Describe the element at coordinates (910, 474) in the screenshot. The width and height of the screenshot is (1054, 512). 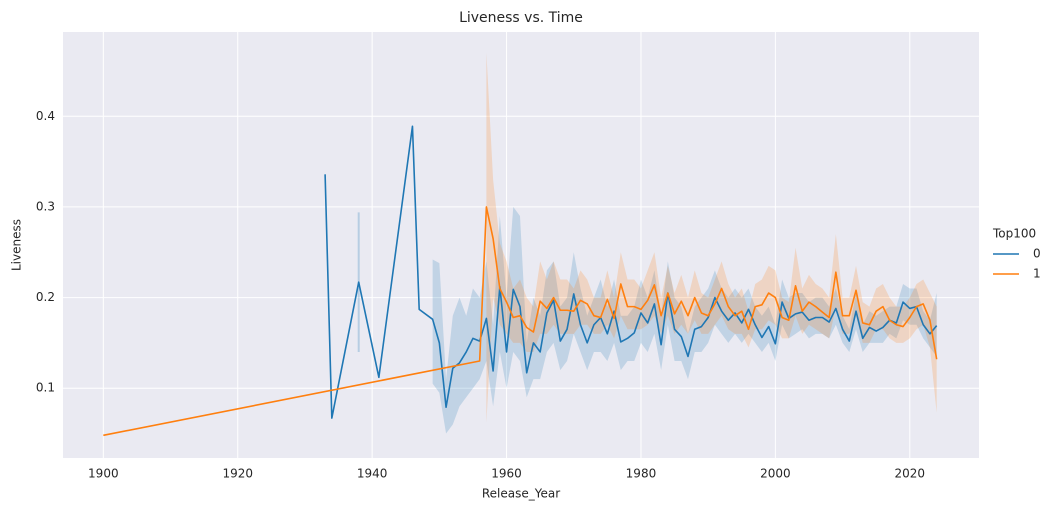
I see `x-tick-label: 2020` at that location.